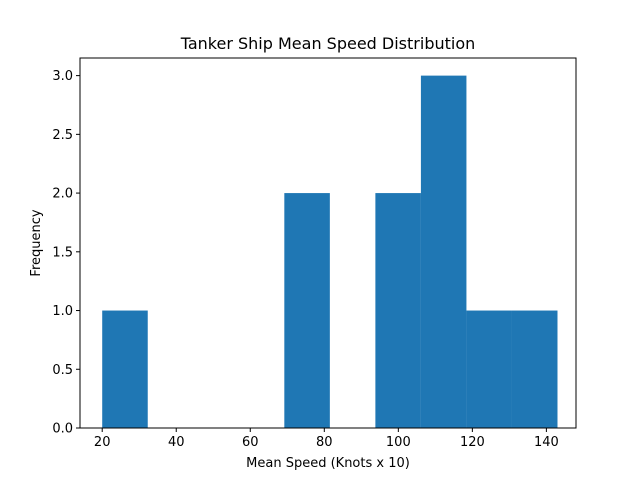 Image resolution: width=640 pixels, height=480 pixels. What do you see at coordinates (62, 135) in the screenshot?
I see `y-tick-label: 2.5` at bounding box center [62, 135].